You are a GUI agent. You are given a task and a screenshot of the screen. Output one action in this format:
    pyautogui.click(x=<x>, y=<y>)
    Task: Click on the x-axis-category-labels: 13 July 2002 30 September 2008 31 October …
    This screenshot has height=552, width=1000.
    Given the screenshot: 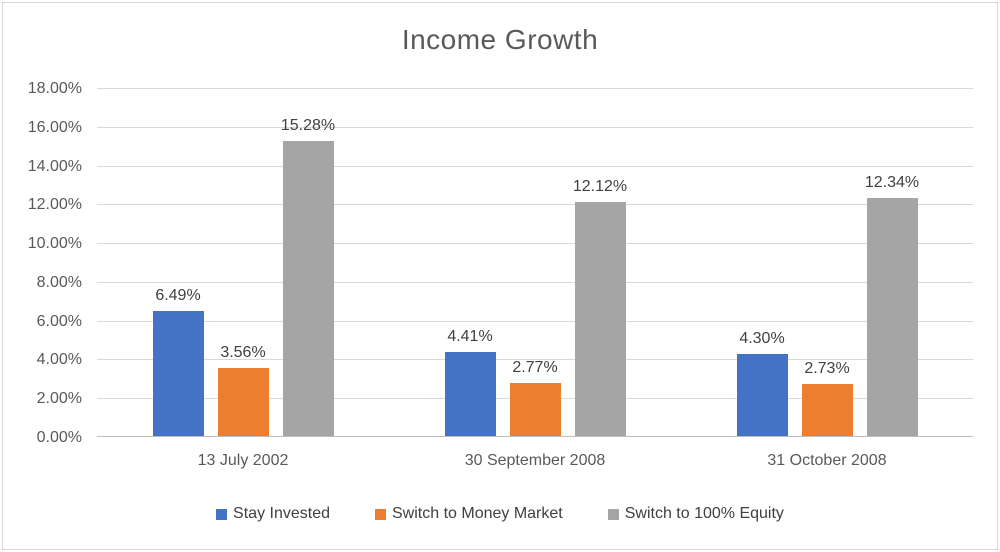 What is the action you would take?
    pyautogui.click(x=535, y=461)
    